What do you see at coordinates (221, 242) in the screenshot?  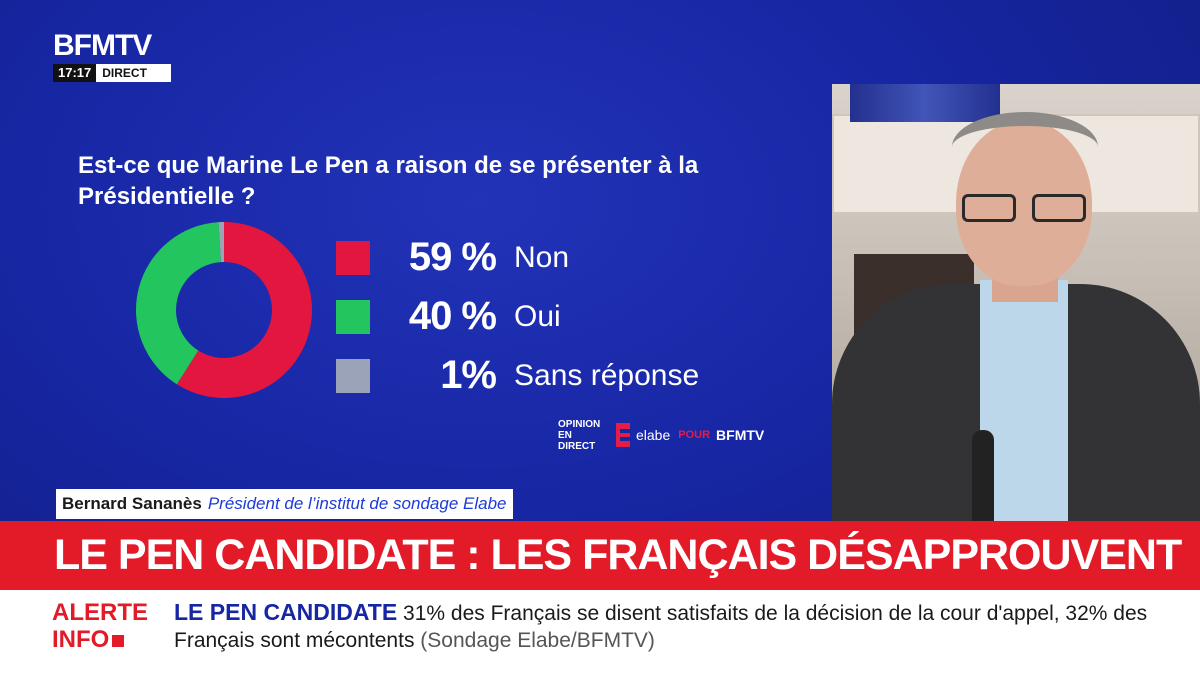 I see `donut-slice-sans-r-ponse` at bounding box center [221, 242].